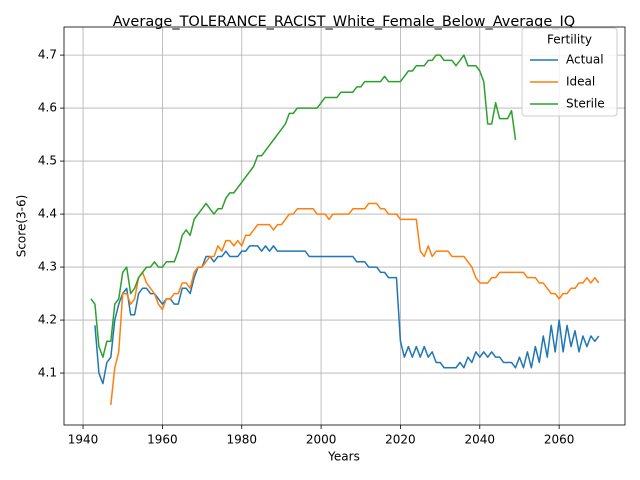  Describe the element at coordinates (47, 373) in the screenshot. I see `y-tick-label: 4.1` at that location.